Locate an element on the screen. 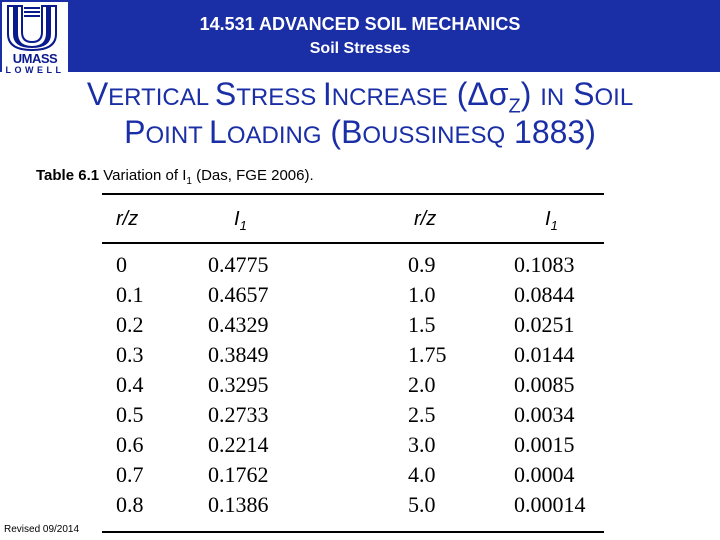  caption-text: Variation of I is located at coordinates (143, 175).